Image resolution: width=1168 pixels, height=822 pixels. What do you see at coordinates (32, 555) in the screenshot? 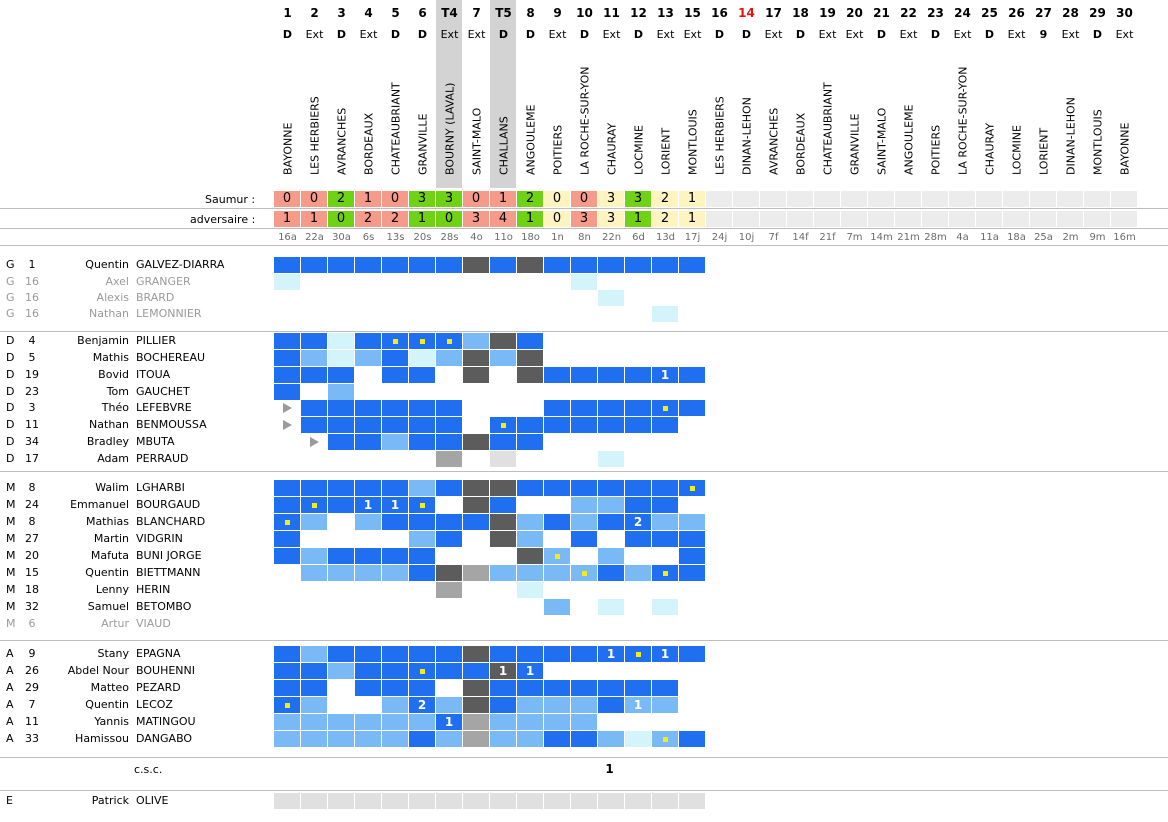
I see `player-number: 20` at bounding box center [32, 555].